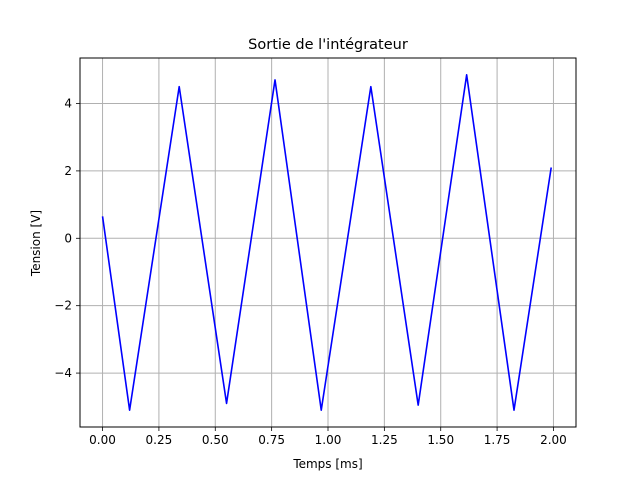 The width and height of the screenshot is (640, 480). I want to click on y-tick-label: 4, so click(68, 103).